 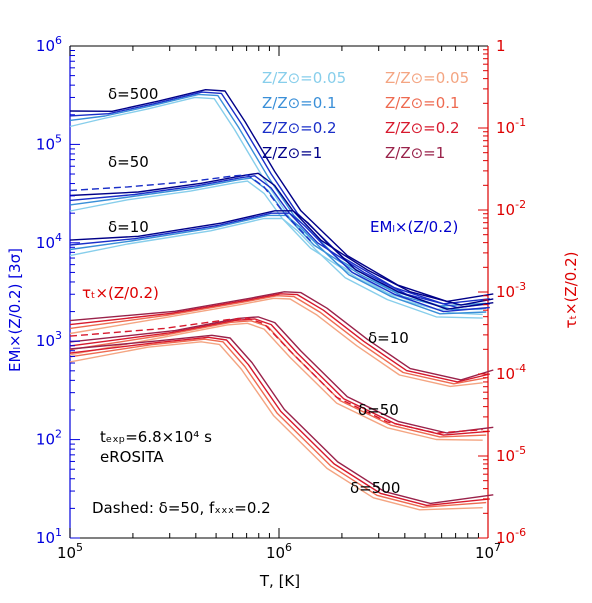 What do you see at coordinates (49, 438) in the screenshot?
I see `y-tick-label-left: 10²` at bounding box center [49, 438].